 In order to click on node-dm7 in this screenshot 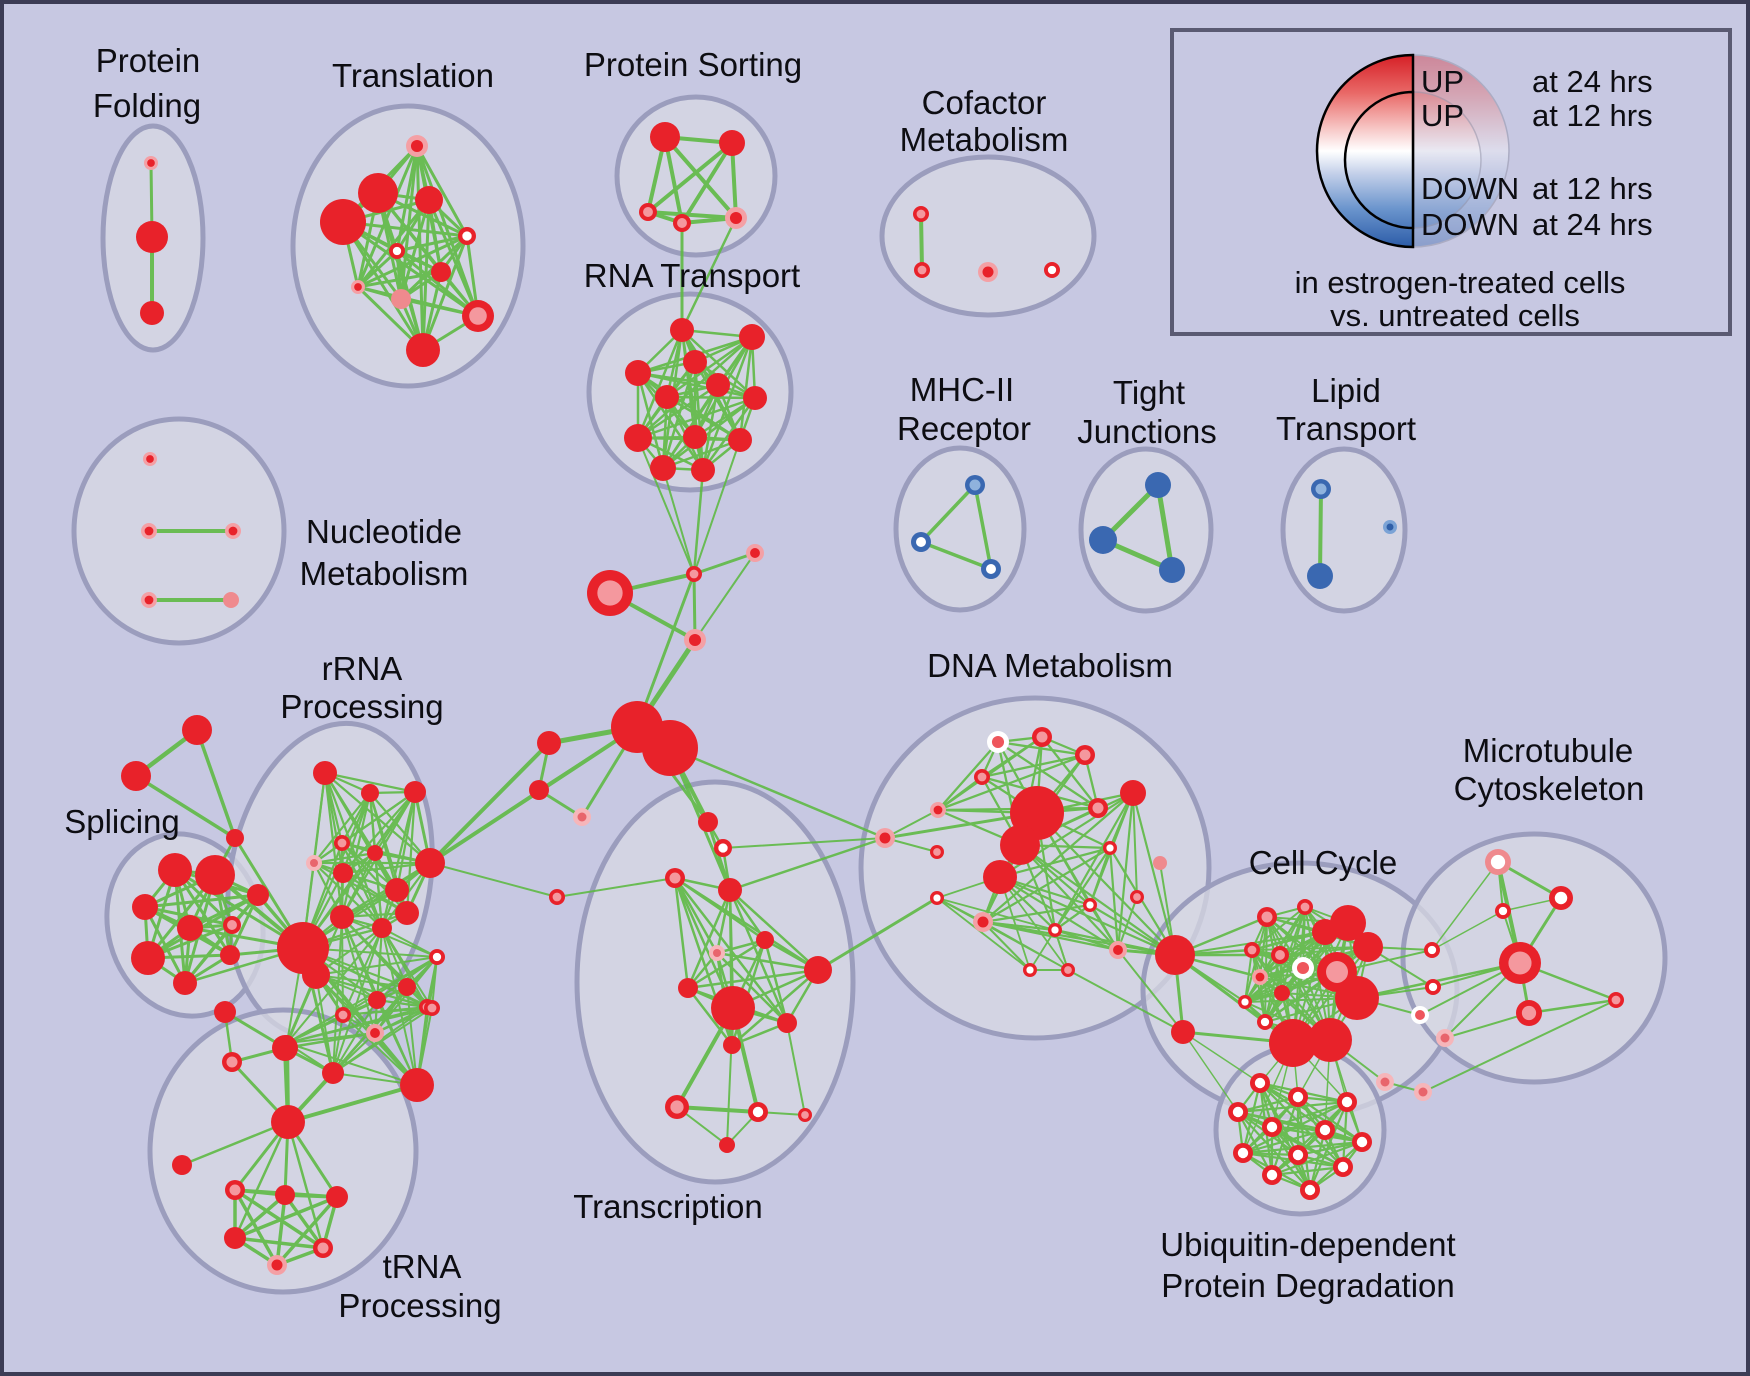, I will do `click(937, 852)`.